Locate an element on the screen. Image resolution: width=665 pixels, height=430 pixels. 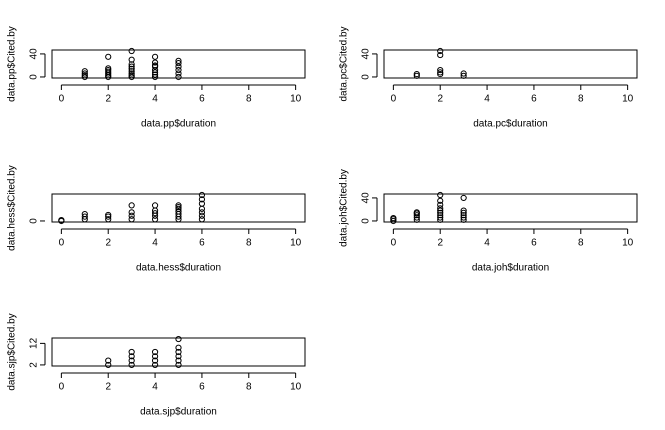
y-axis-label: data.sjp$Cited.by is located at coordinates (12, 351).